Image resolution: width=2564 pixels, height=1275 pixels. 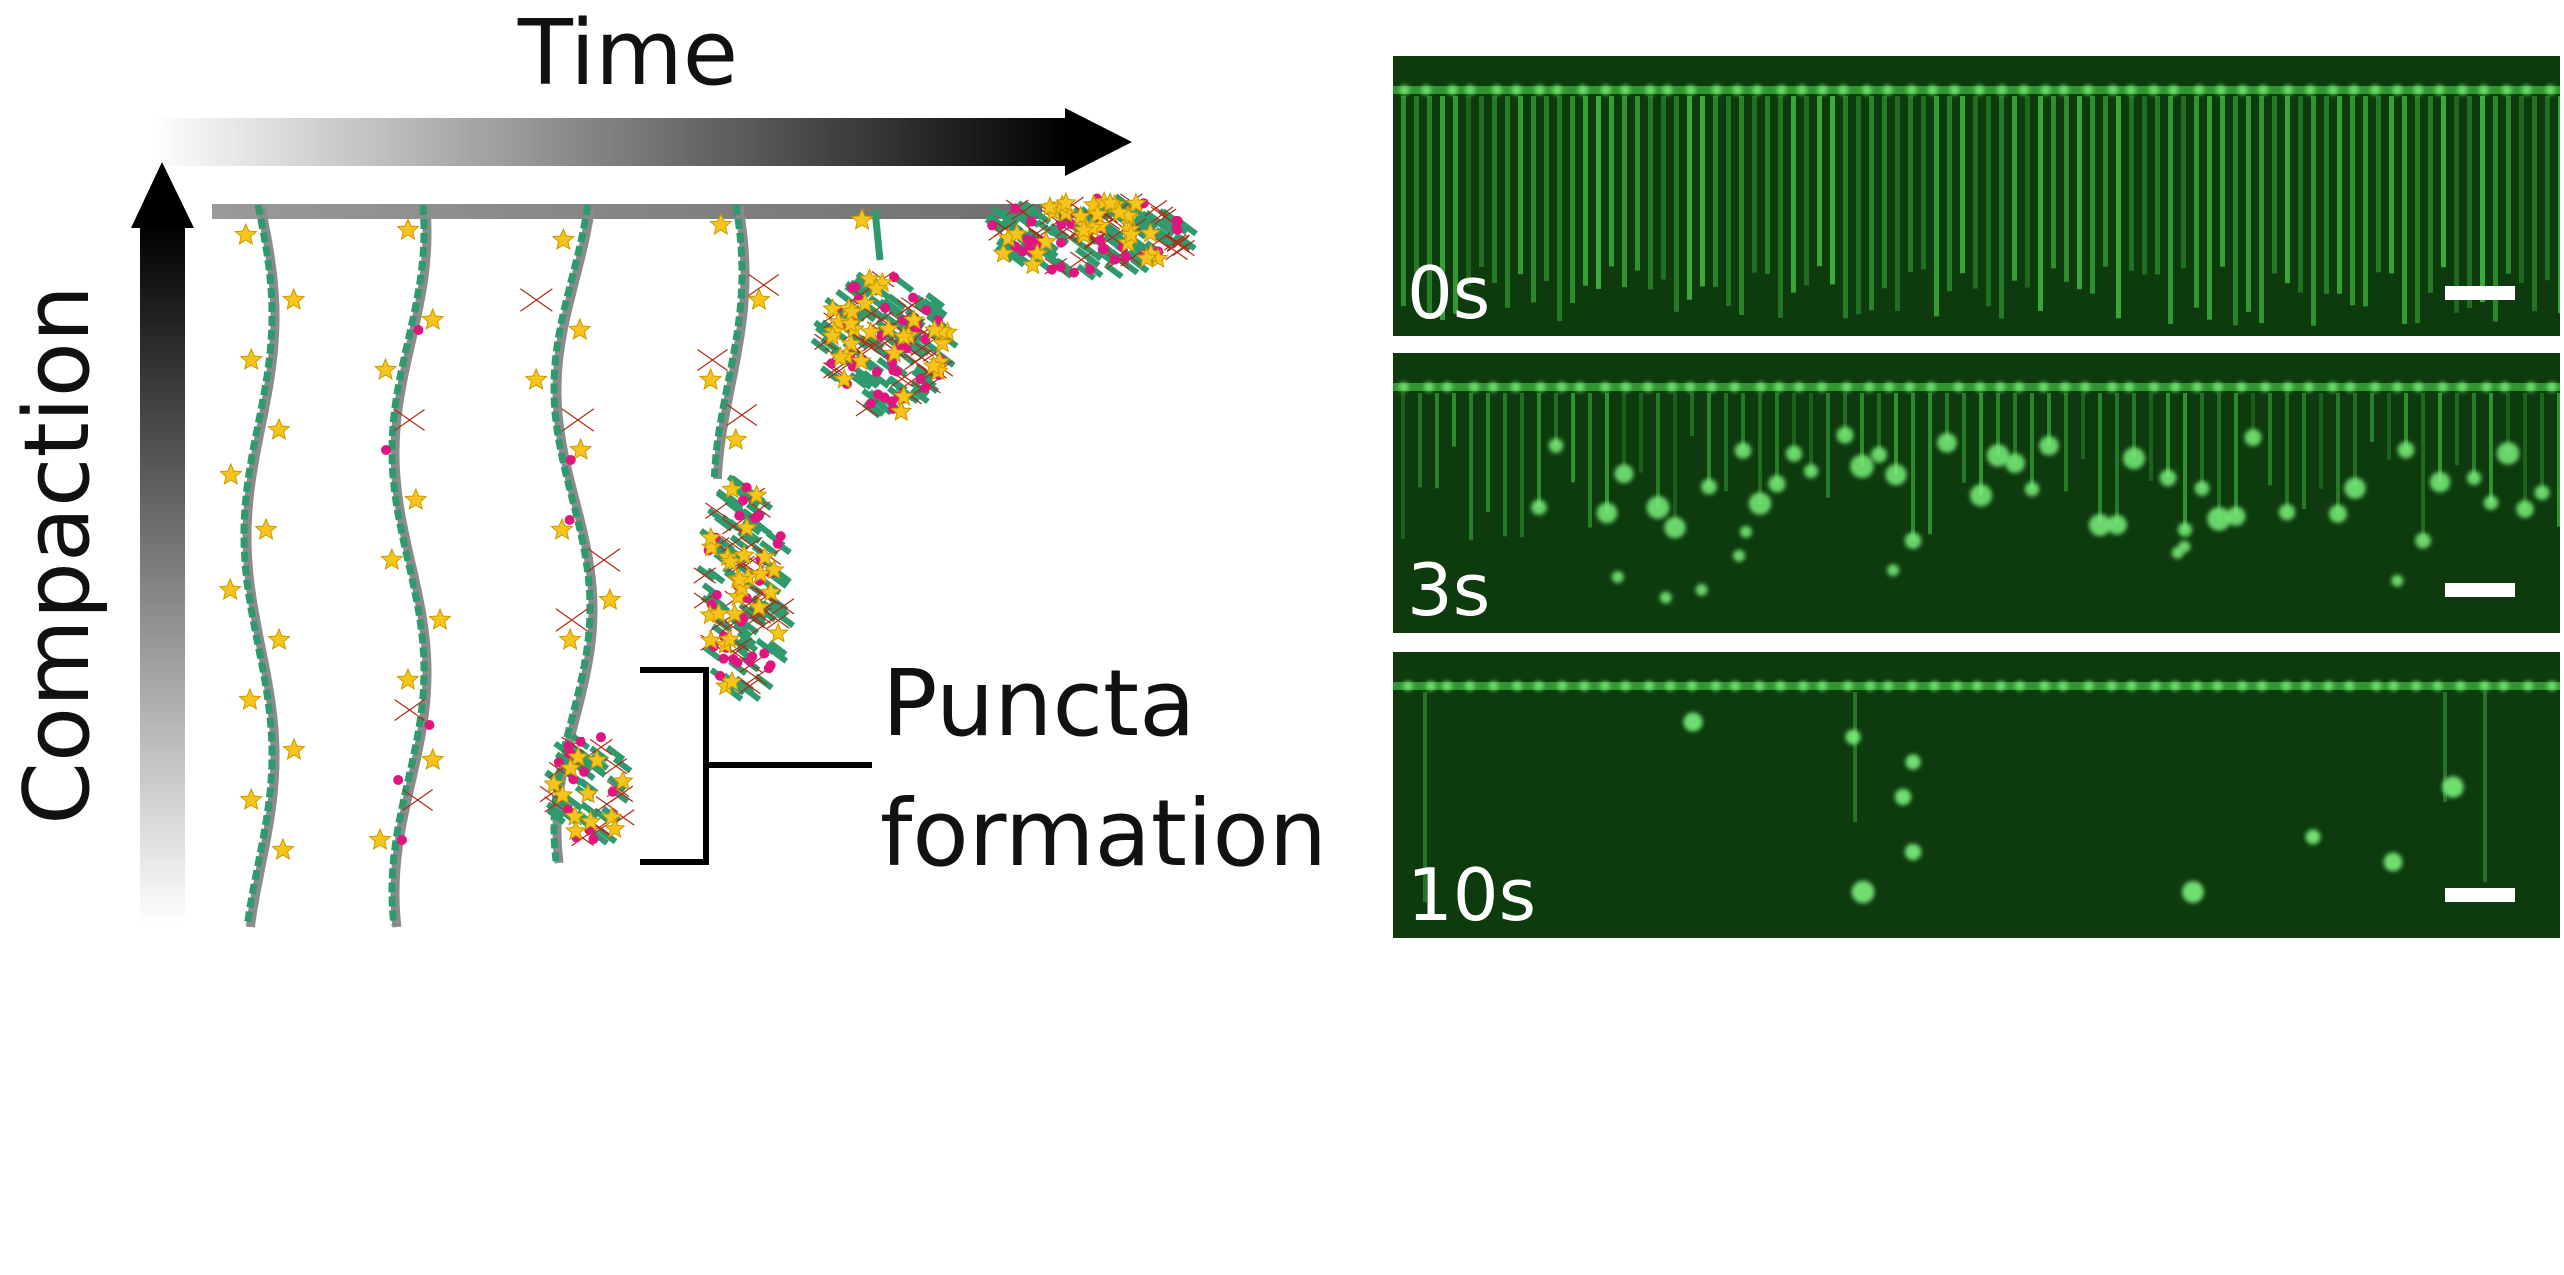 I want to click on dna-strand, so click(x=728, y=341).